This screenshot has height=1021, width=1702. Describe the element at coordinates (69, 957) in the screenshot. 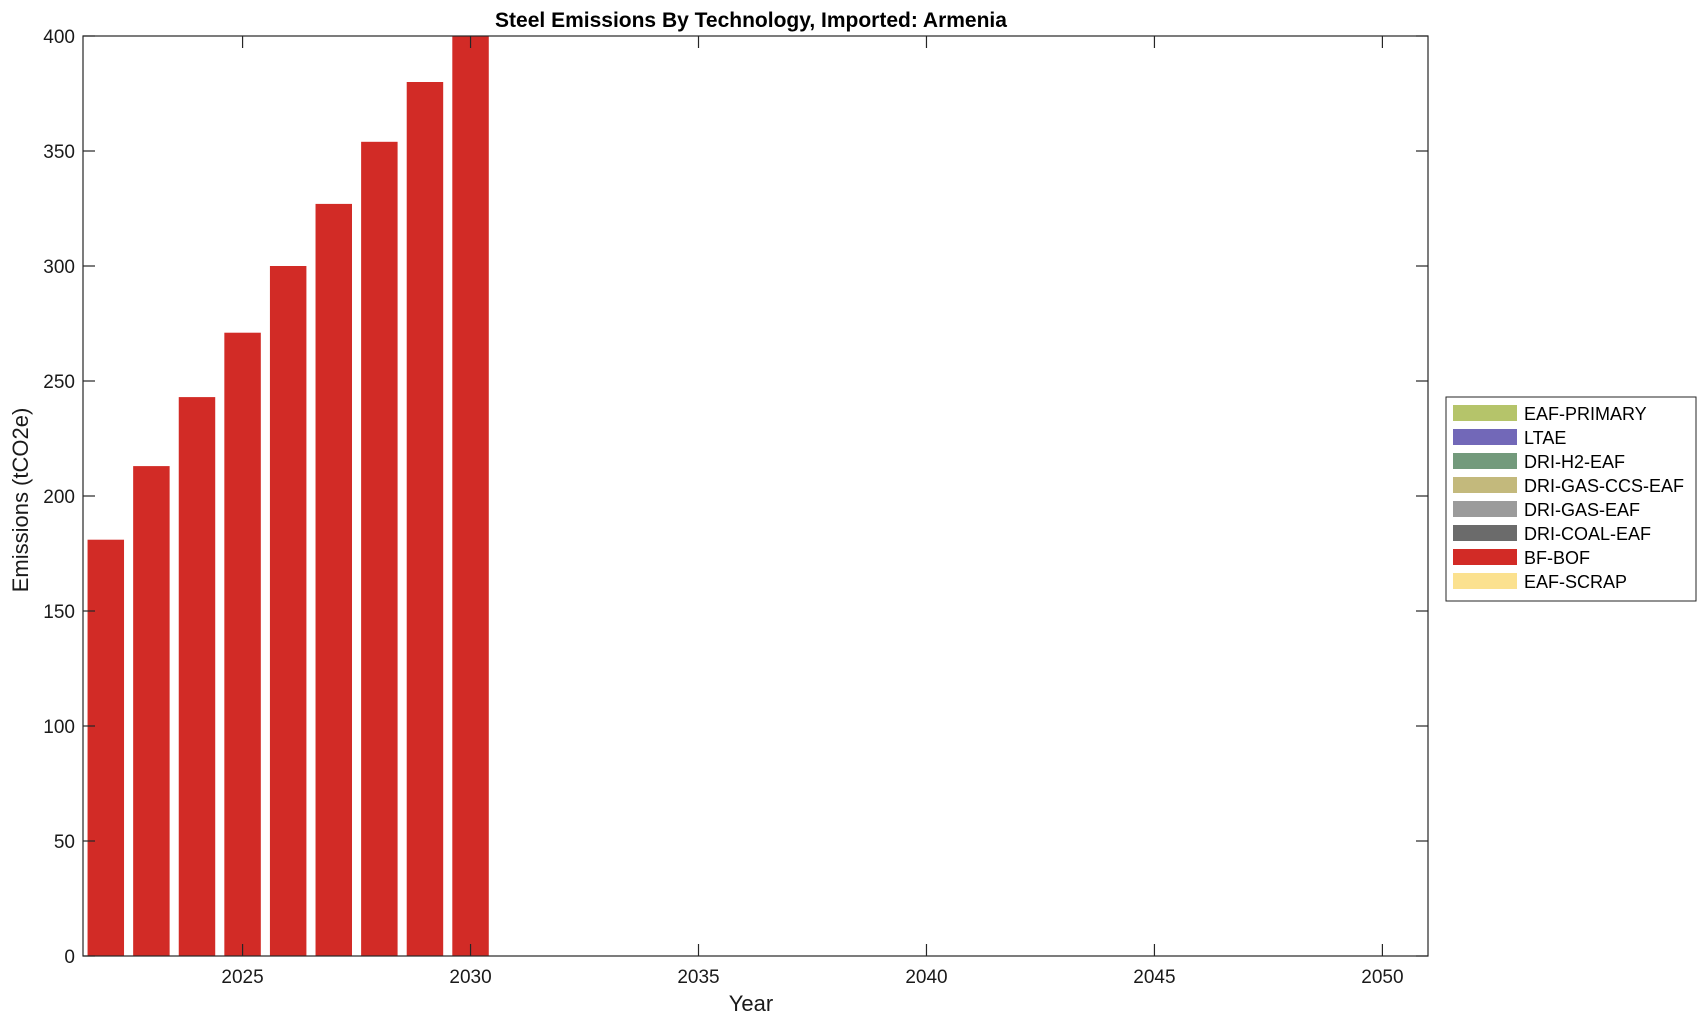

I see `y-tick-label: 0` at that location.